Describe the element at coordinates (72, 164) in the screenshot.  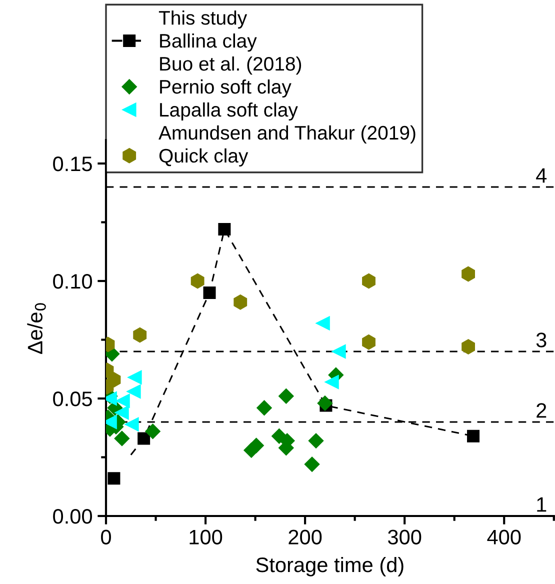
I see `y-tick-label: 0.15` at that location.